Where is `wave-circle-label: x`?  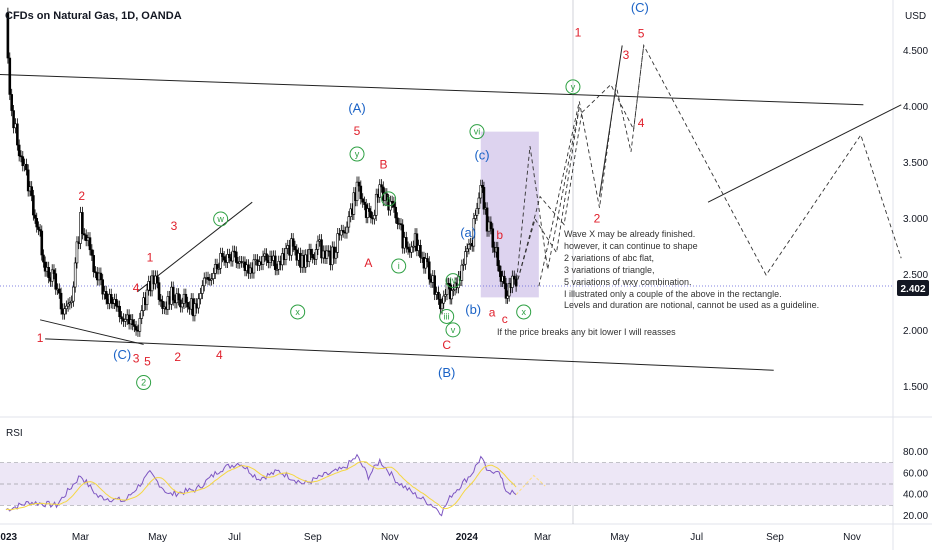 wave-circle-label: x is located at coordinates (524, 312).